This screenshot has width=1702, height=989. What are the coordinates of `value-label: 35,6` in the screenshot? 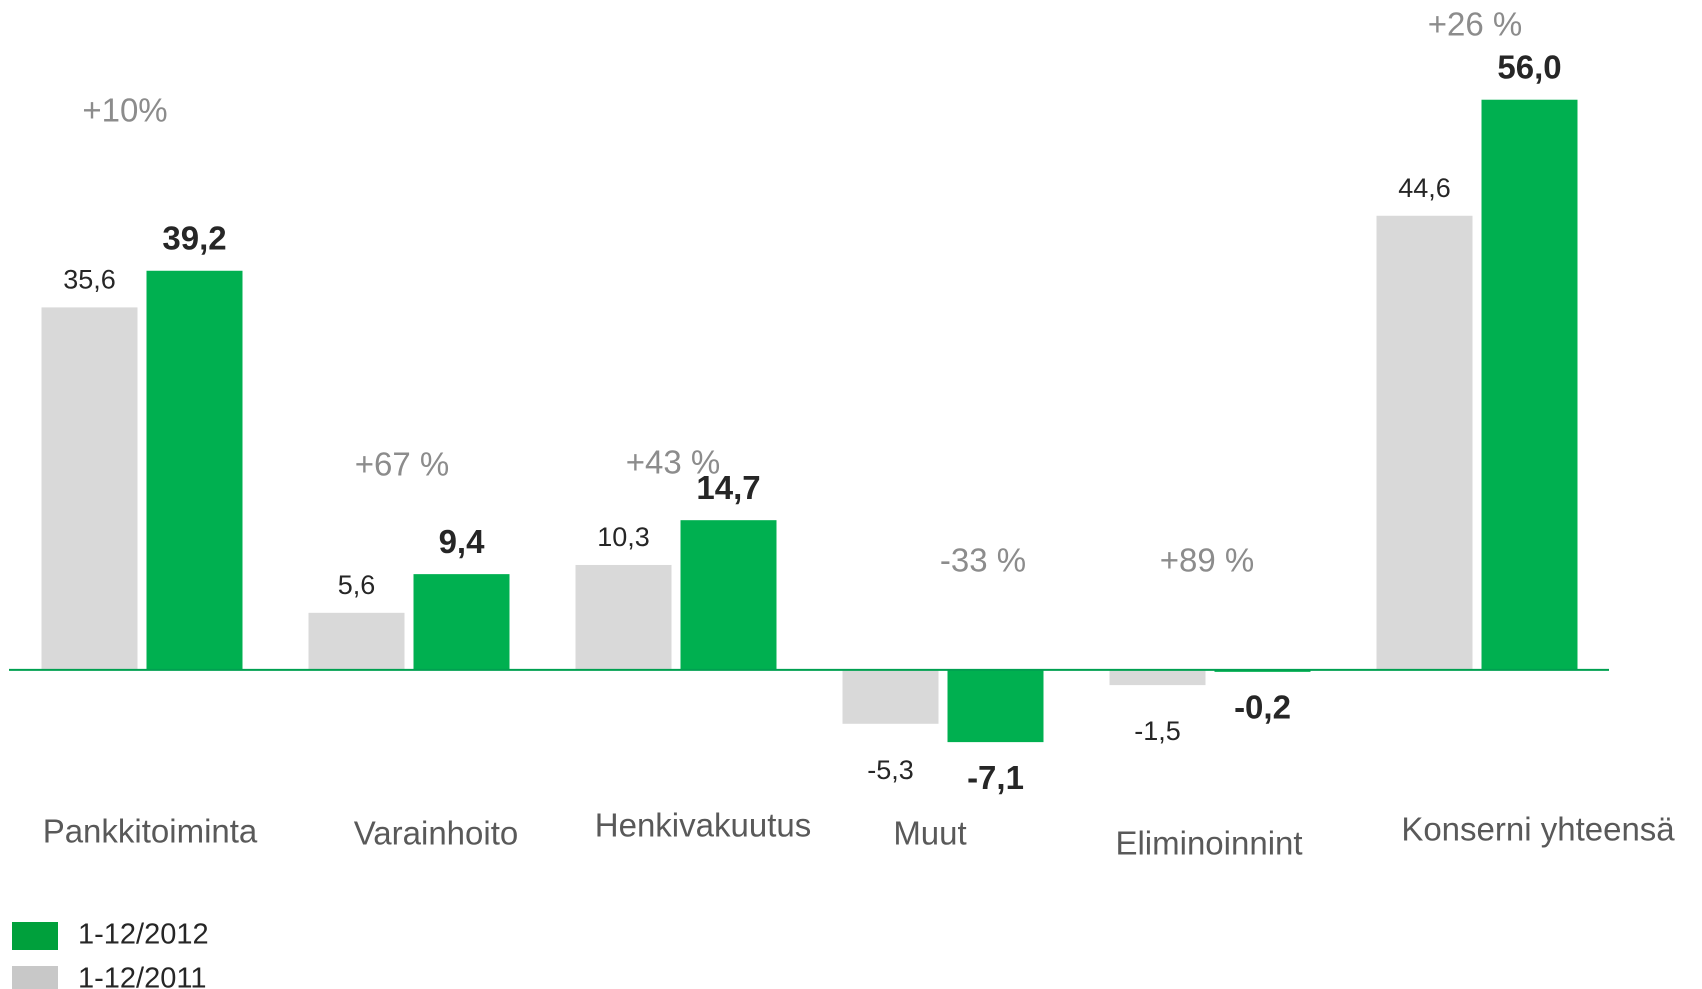 It's located at (89, 280).